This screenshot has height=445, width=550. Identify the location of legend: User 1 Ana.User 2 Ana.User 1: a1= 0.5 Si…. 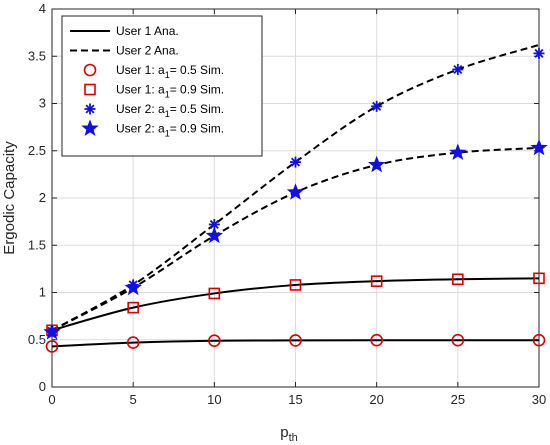
(162, 86).